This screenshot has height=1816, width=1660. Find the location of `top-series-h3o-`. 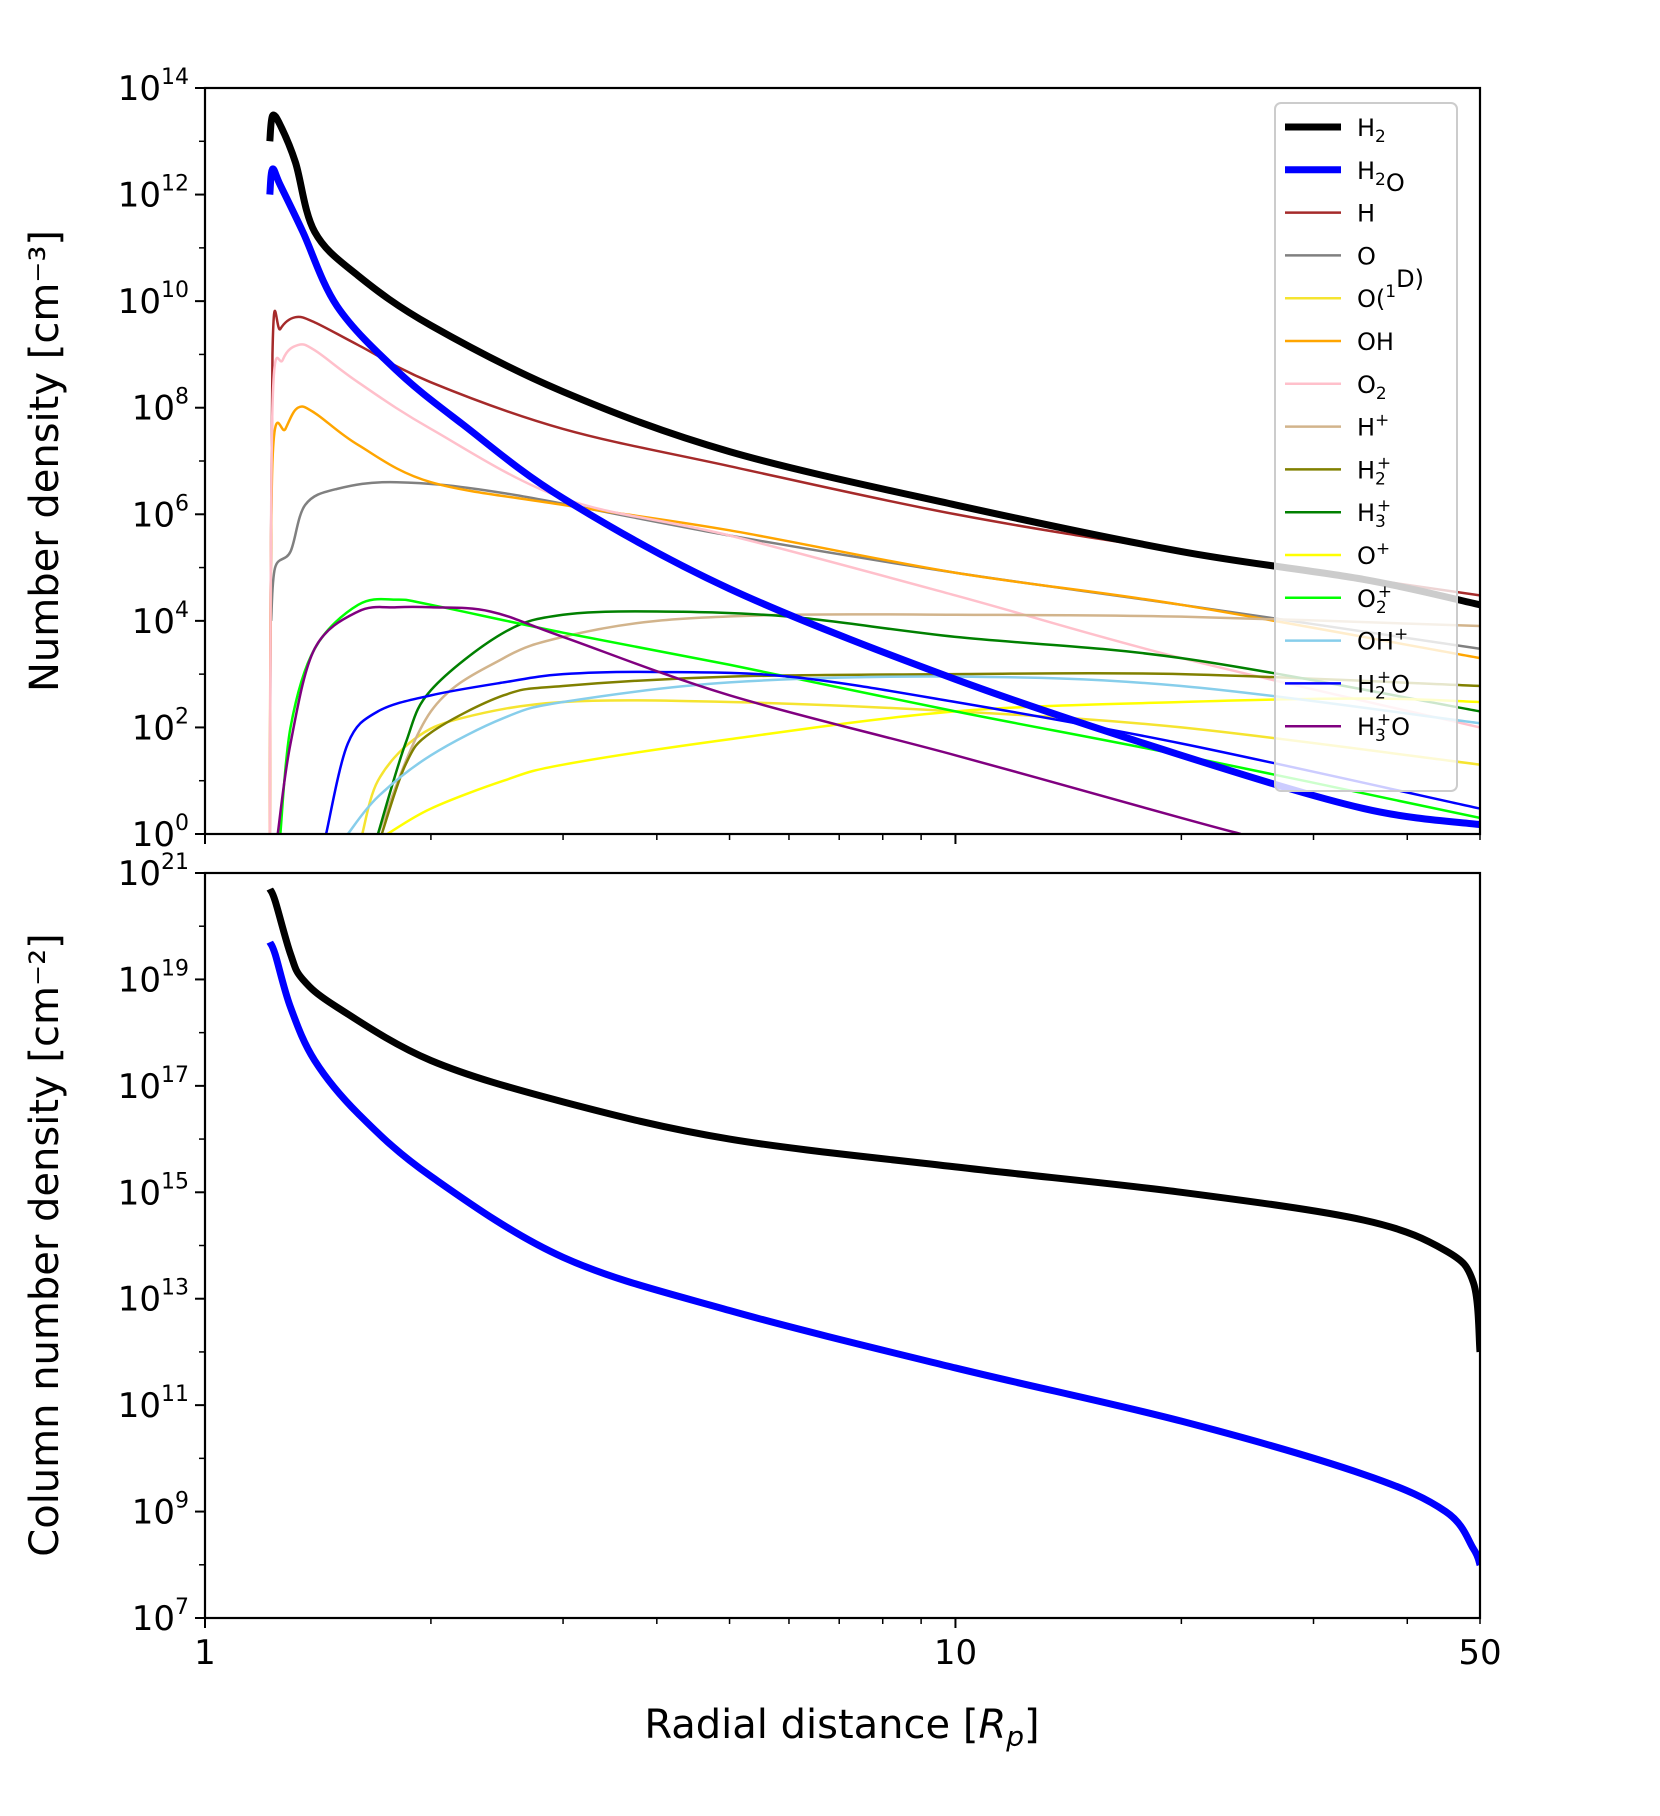

top-series-h3o- is located at coordinates (759, 719).